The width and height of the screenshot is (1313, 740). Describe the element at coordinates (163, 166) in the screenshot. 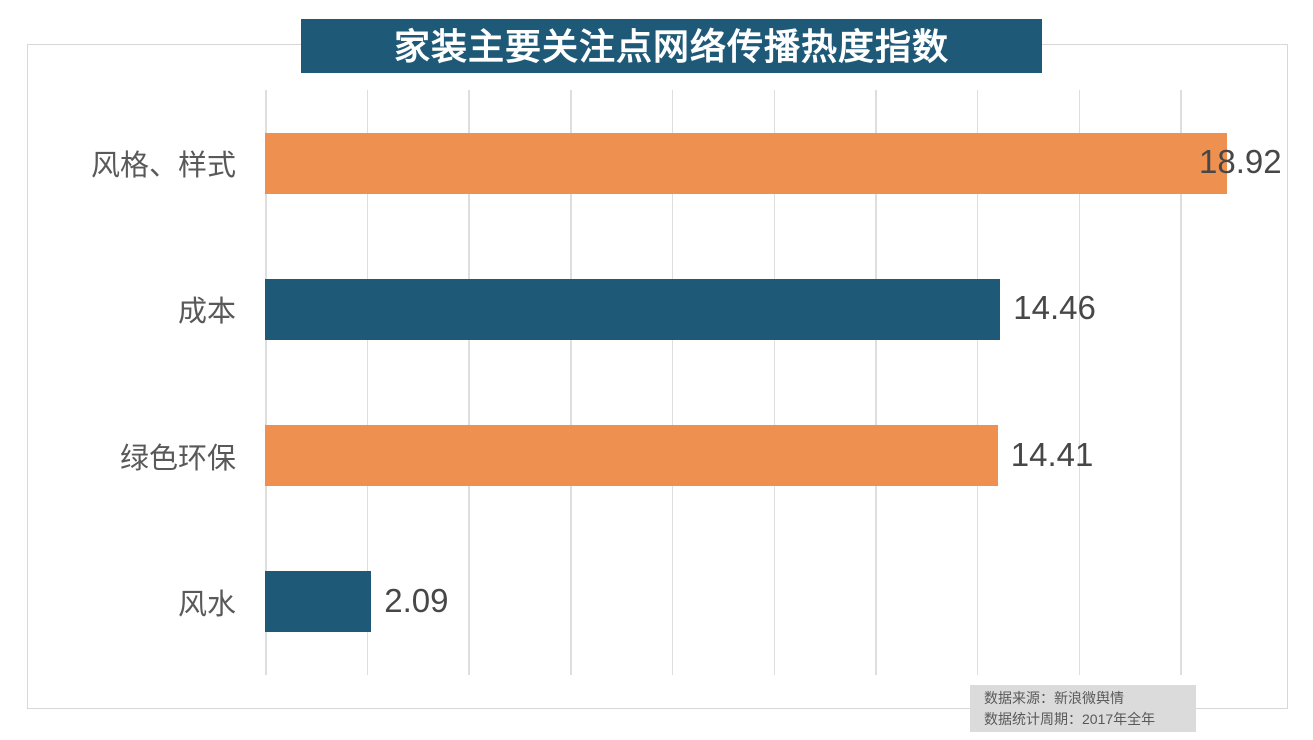

I see `category-label: 风格、样式` at that location.